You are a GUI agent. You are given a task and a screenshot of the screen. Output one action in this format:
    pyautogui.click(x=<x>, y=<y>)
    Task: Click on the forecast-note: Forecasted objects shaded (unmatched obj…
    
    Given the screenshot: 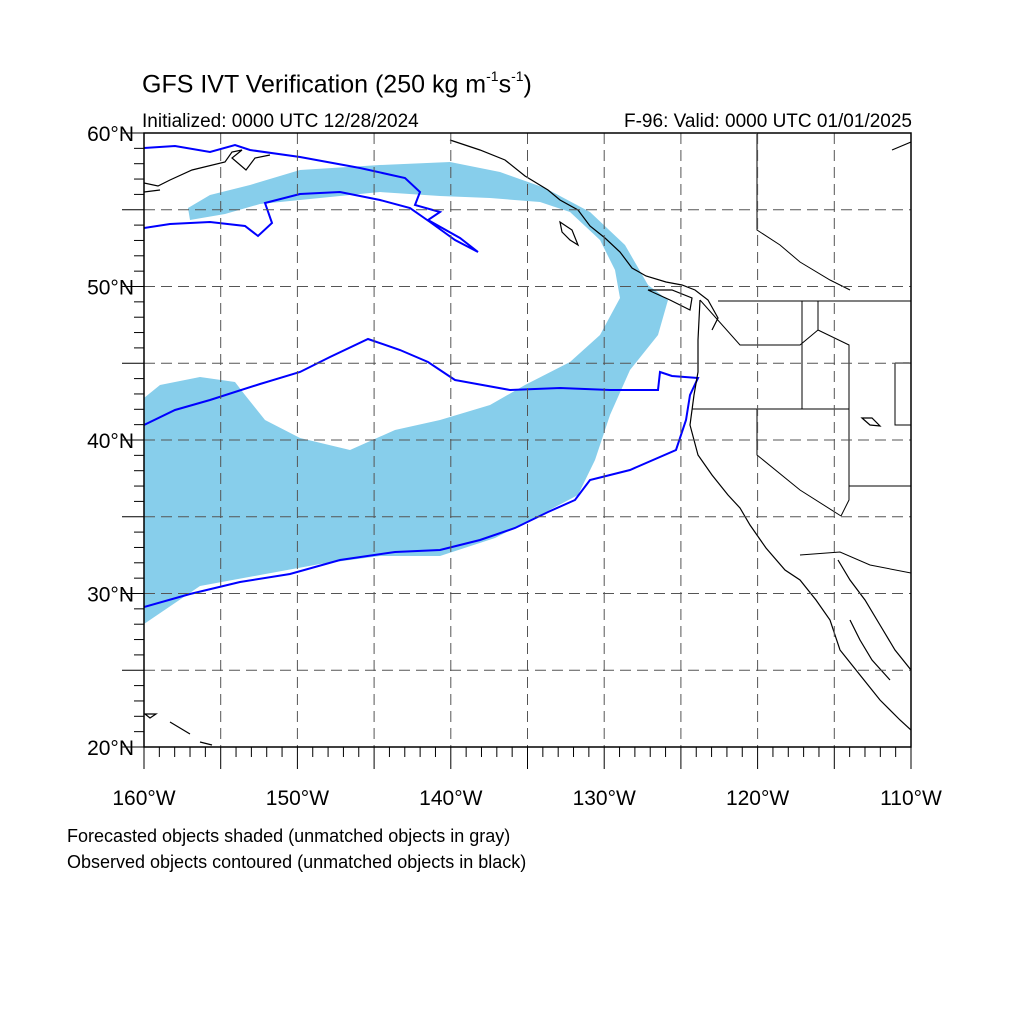 What is the action you would take?
    pyautogui.click(x=289, y=836)
    